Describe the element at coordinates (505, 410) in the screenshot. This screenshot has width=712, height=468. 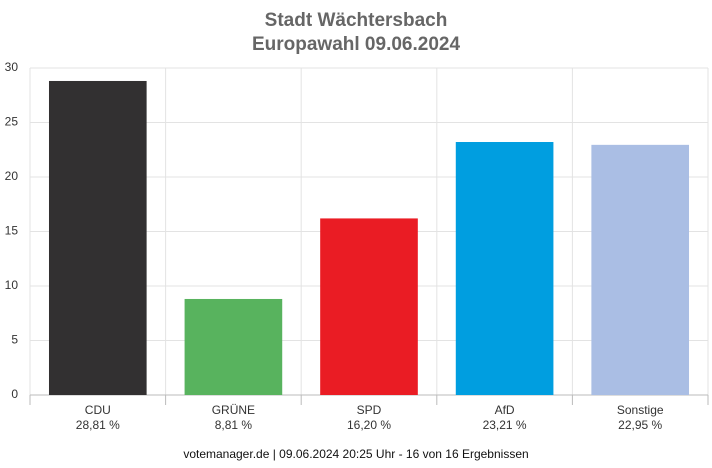
I see `x-tick-label: AfD` at that location.